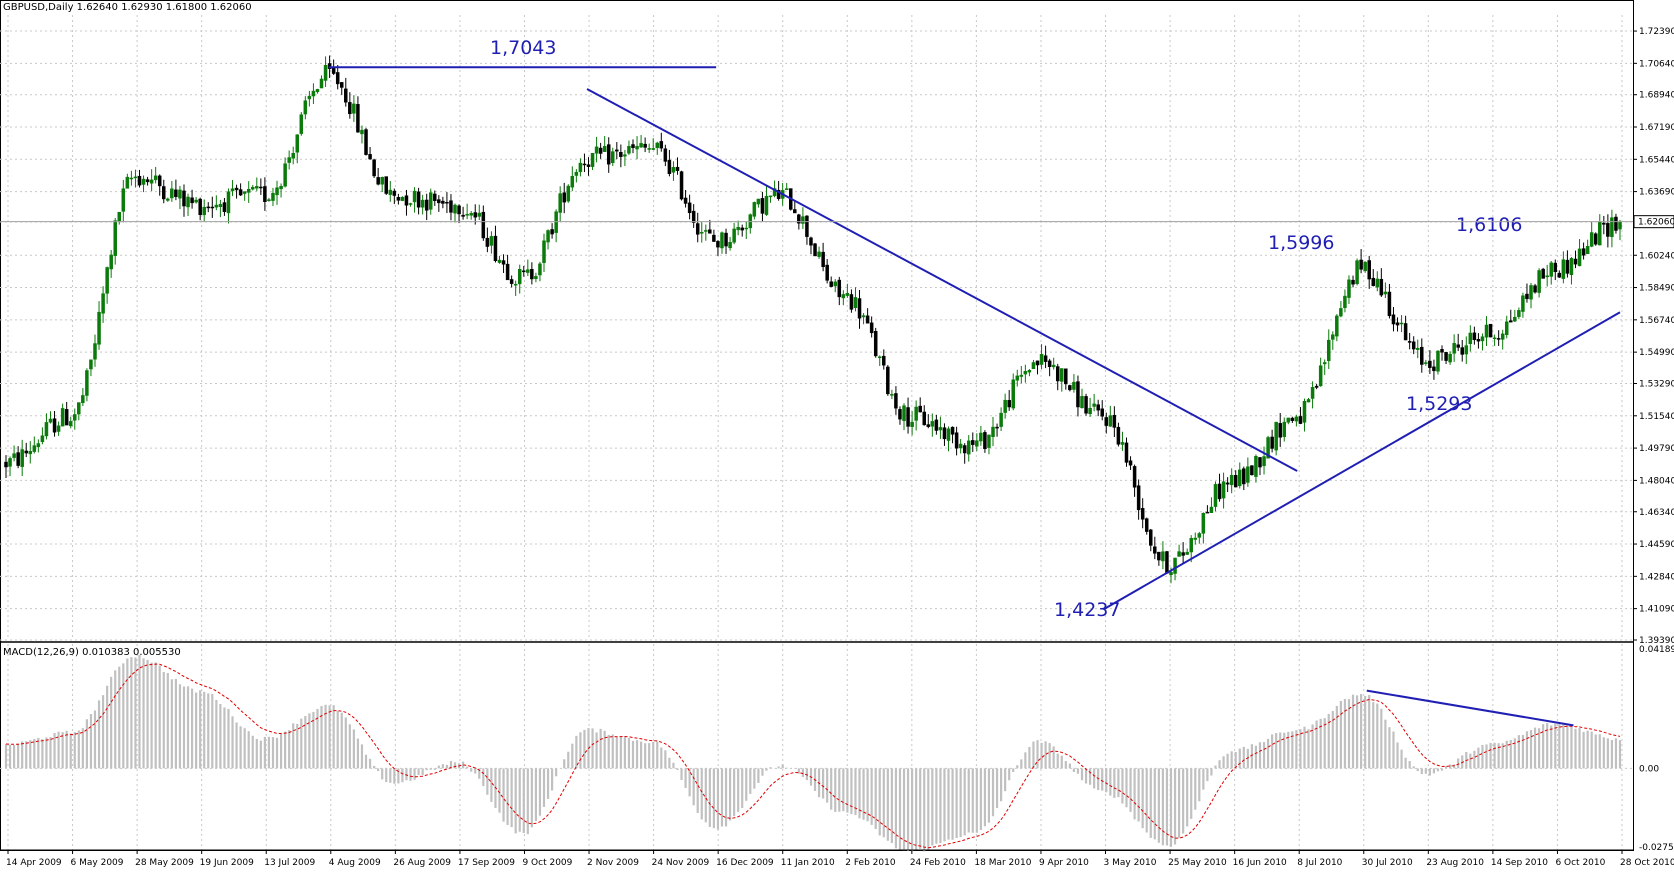  What do you see at coordinates (1656, 321) in the screenshot?
I see `price-tick-label: 1.56740` at bounding box center [1656, 321].